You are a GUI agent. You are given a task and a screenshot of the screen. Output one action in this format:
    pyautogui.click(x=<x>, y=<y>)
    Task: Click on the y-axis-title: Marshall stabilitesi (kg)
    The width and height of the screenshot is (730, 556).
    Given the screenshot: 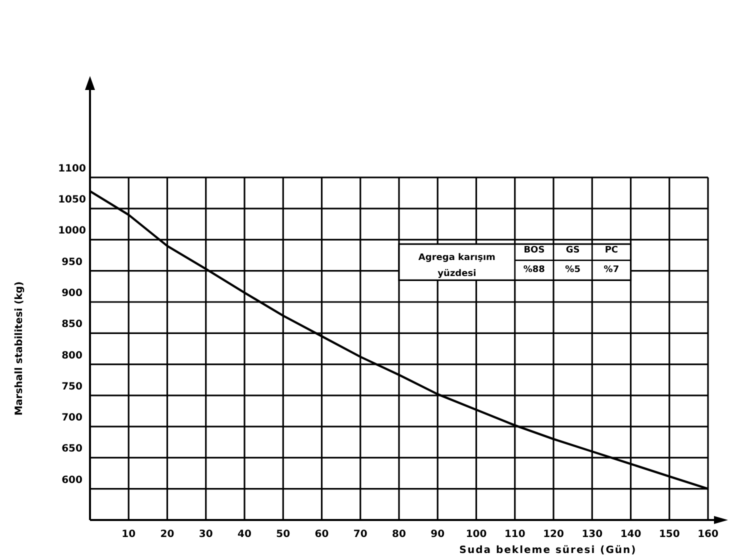 What is the action you would take?
    pyautogui.click(x=19, y=348)
    